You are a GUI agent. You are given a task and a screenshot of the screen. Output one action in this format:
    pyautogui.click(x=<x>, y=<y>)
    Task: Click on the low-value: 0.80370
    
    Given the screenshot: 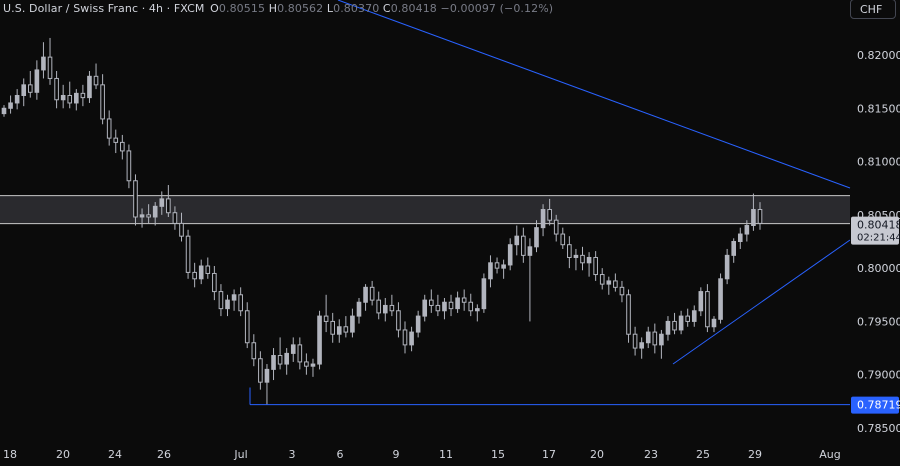 What is the action you would take?
    pyautogui.click(x=356, y=8)
    